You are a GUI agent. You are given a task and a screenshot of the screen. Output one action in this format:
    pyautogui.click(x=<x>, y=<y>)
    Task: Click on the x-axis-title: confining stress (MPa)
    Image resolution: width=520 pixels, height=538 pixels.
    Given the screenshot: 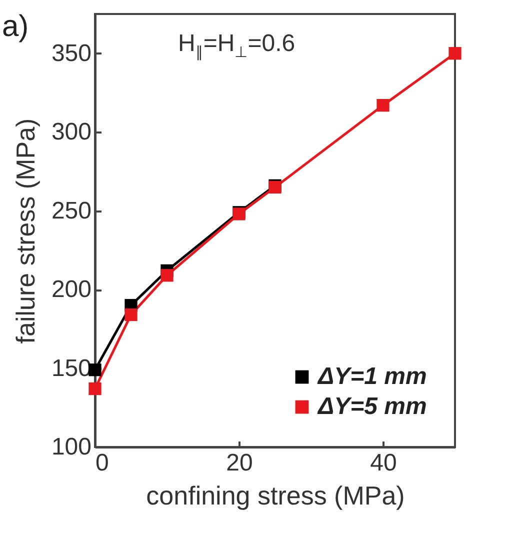 What is the action you would take?
    pyautogui.click(x=275, y=495)
    